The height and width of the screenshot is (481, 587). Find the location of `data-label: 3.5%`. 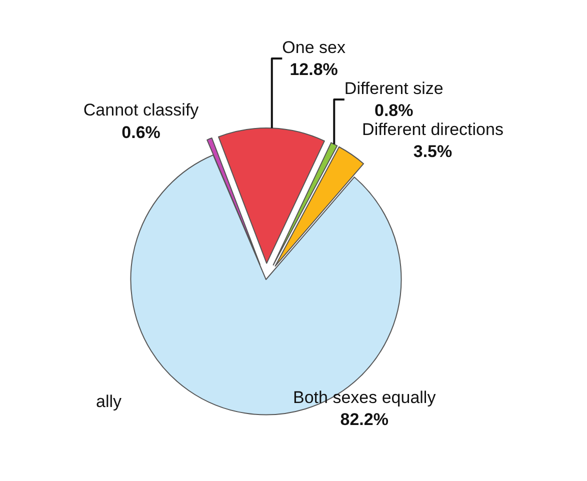

data-label: 3.5% is located at coordinates (432, 152).